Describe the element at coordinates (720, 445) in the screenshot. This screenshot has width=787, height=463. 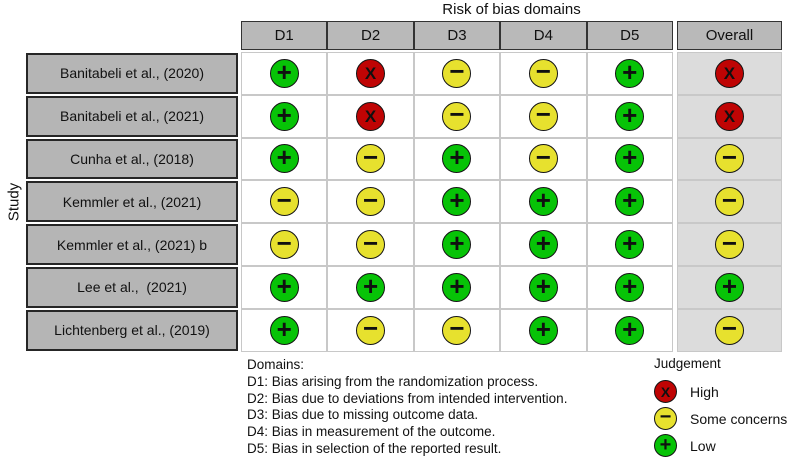
I see `legend-item-low: + Low` at that location.